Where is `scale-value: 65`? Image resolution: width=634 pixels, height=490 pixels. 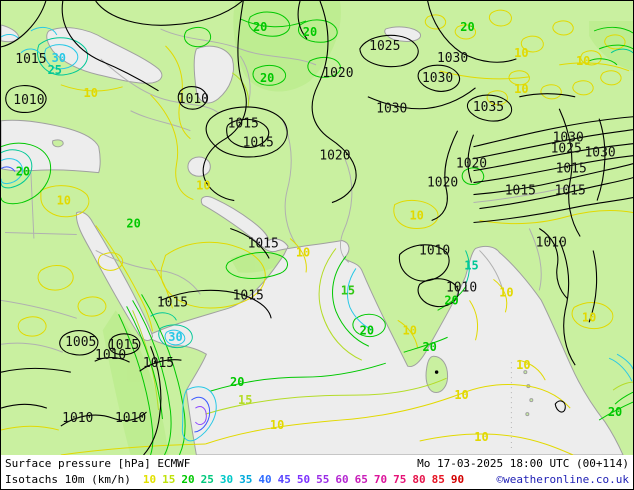 scale-value: 65 is located at coordinates (361, 479).